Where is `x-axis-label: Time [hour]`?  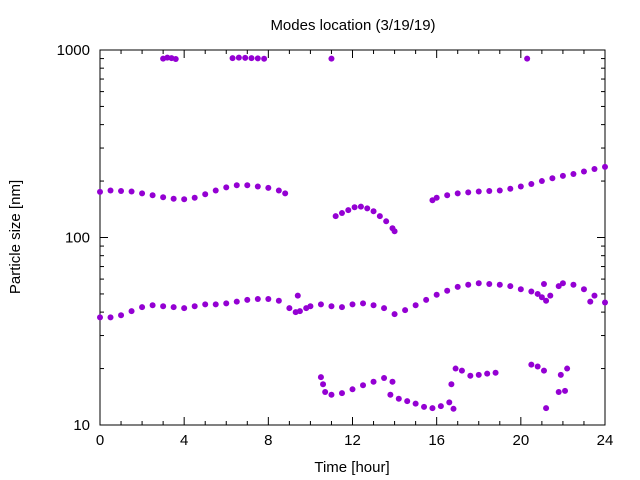 x-axis-label: Time [hour] is located at coordinates (351, 467).